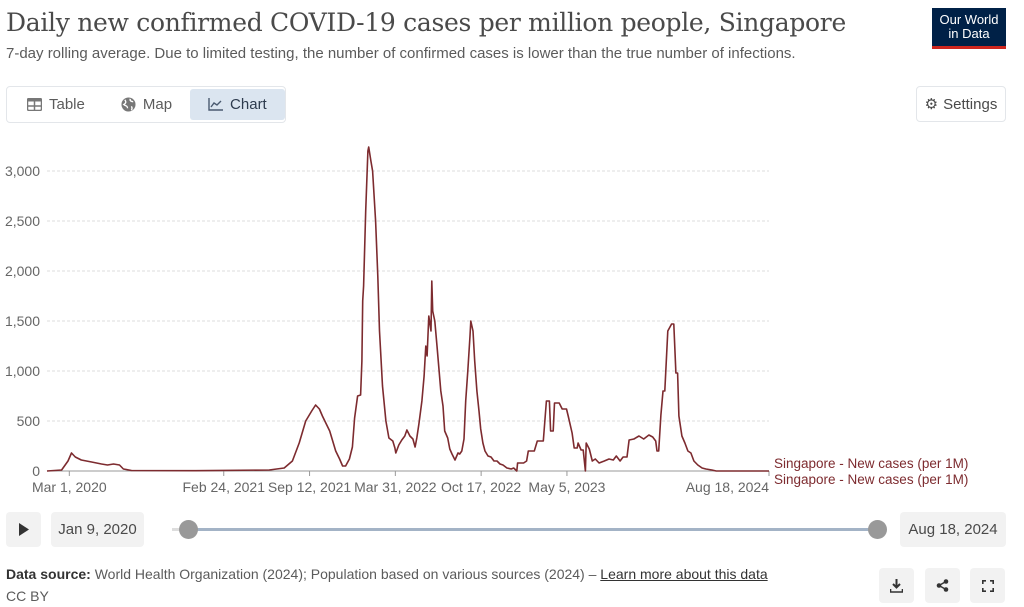 The width and height of the screenshot is (1024, 607). Describe the element at coordinates (29, 421) in the screenshot. I see `y-tick-label: 500` at that location.